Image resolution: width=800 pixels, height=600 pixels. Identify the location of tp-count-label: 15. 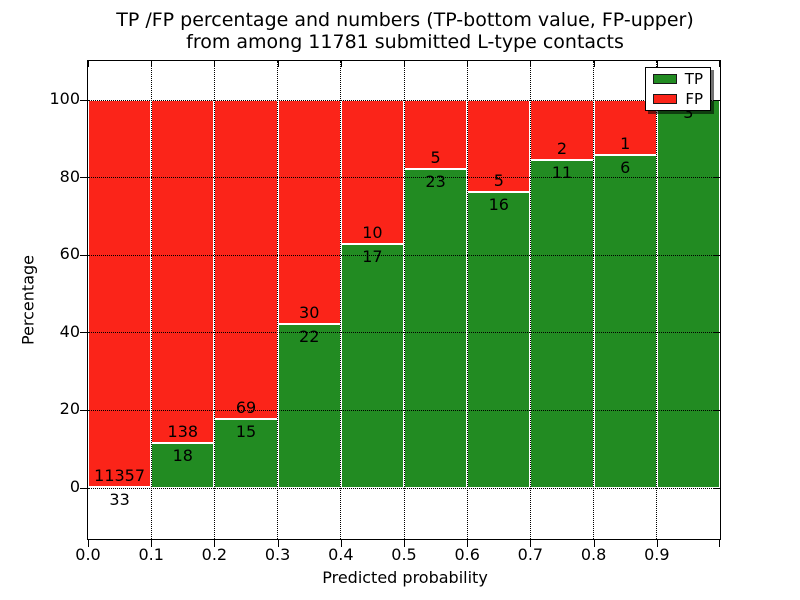
(246, 431).